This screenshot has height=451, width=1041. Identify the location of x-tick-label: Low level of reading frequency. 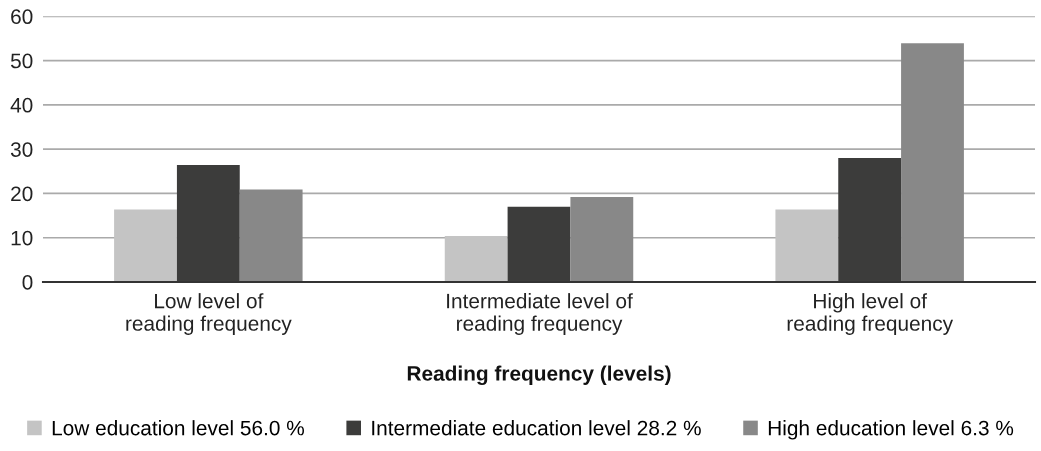
(209, 314).